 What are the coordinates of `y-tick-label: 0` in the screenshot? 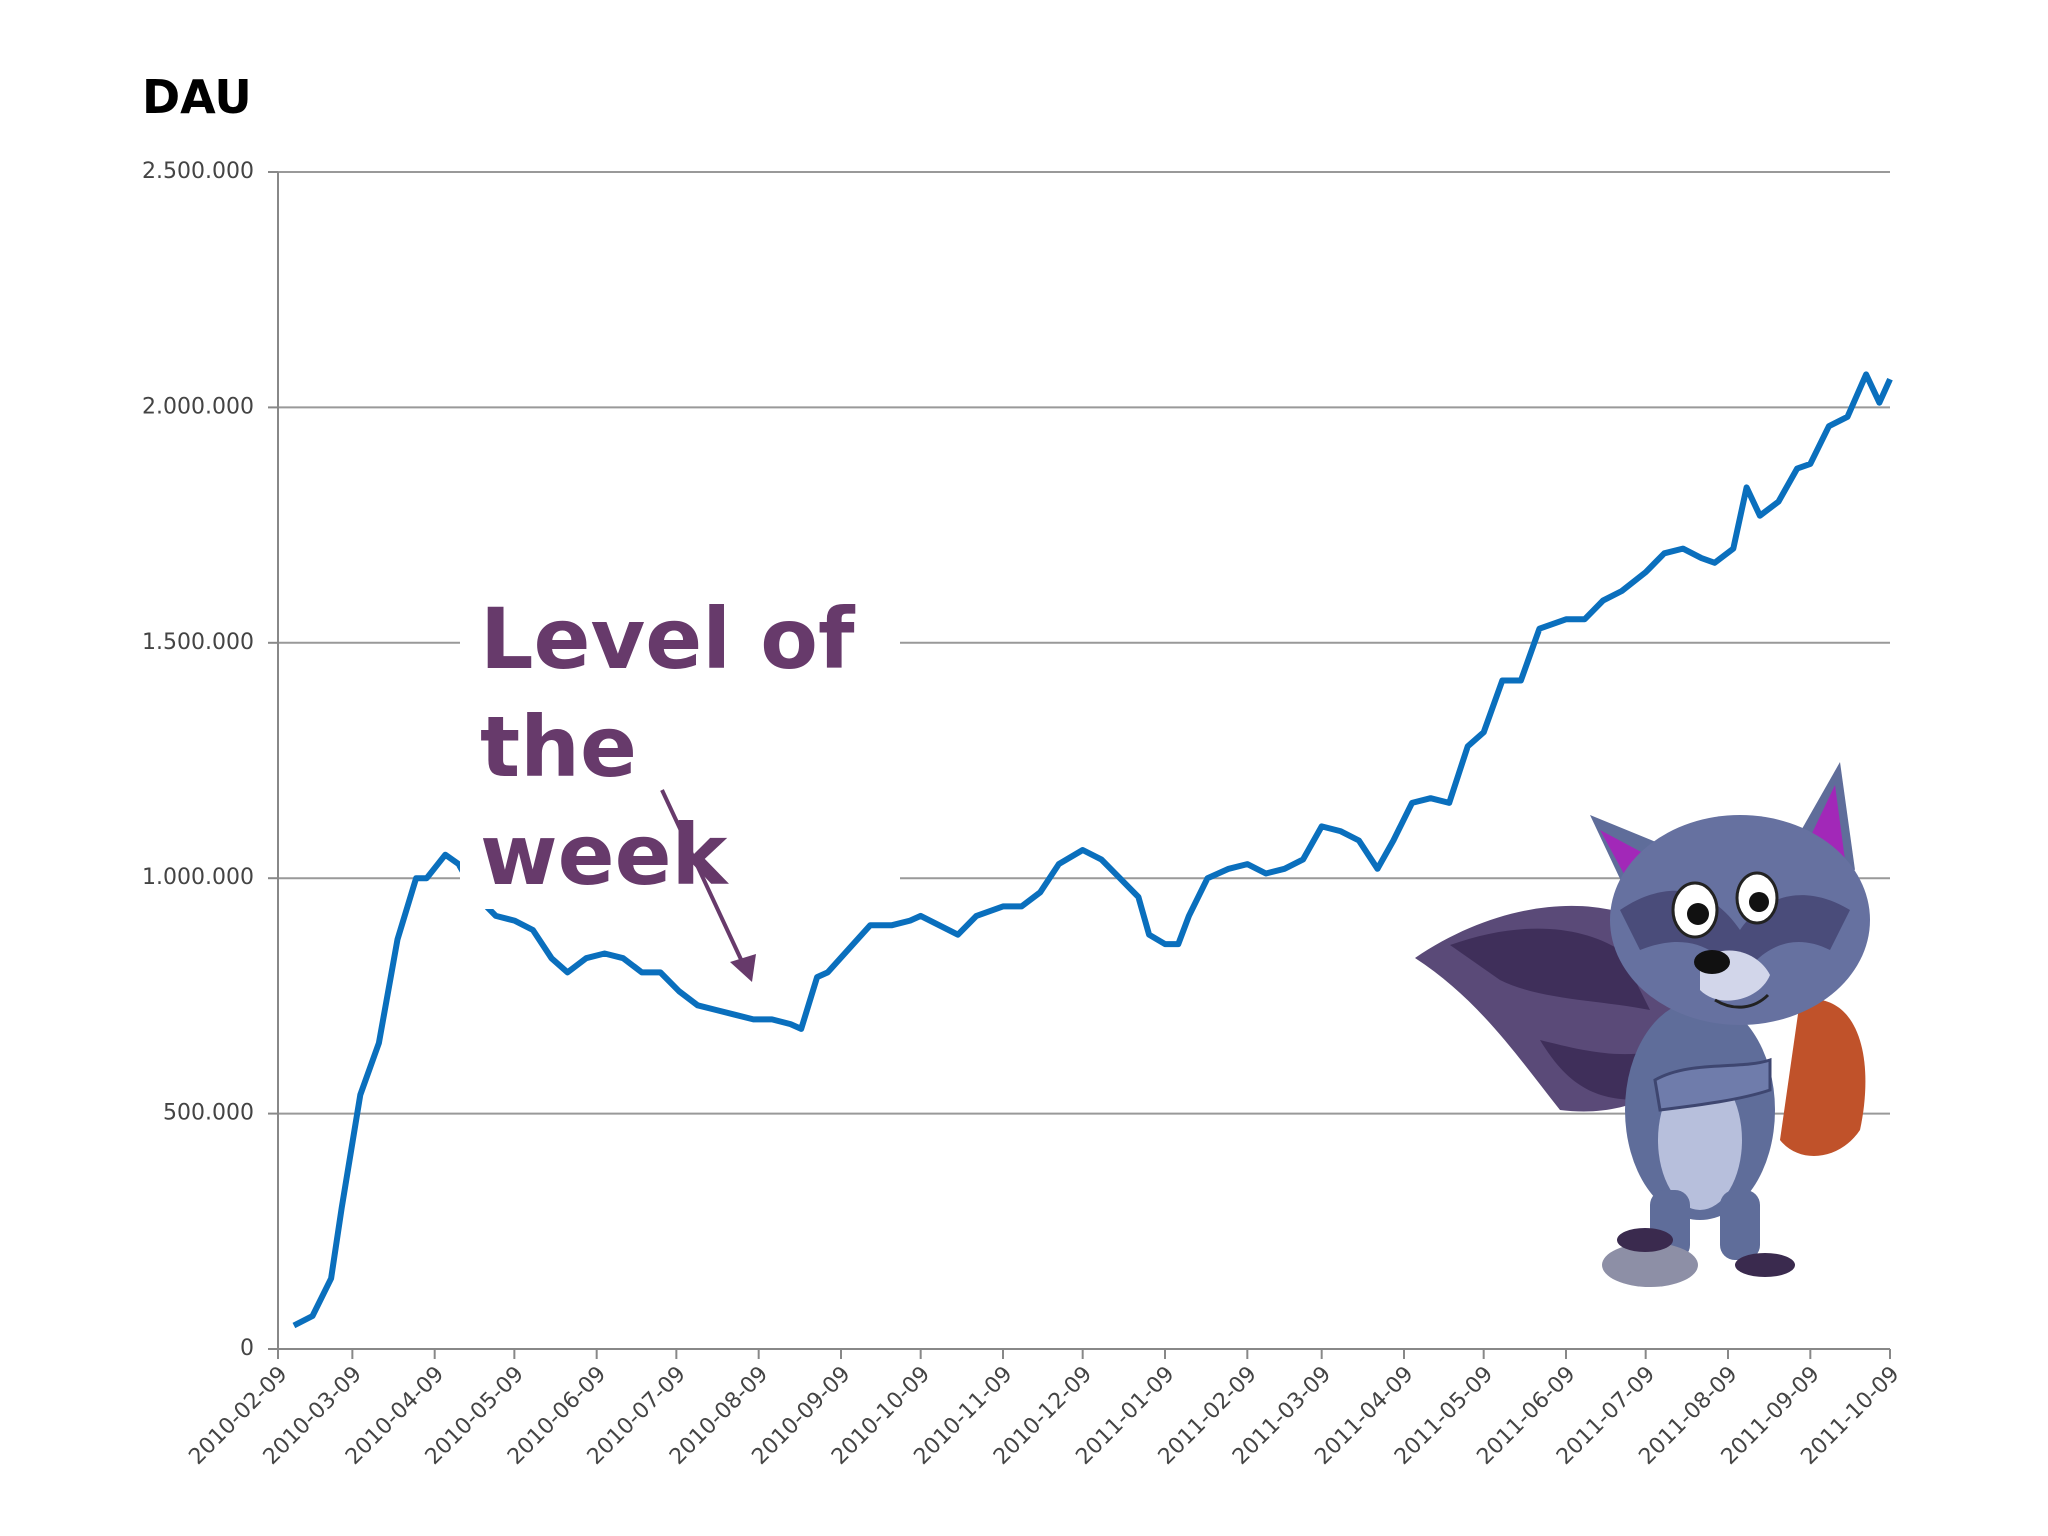 It's located at (247, 1348).